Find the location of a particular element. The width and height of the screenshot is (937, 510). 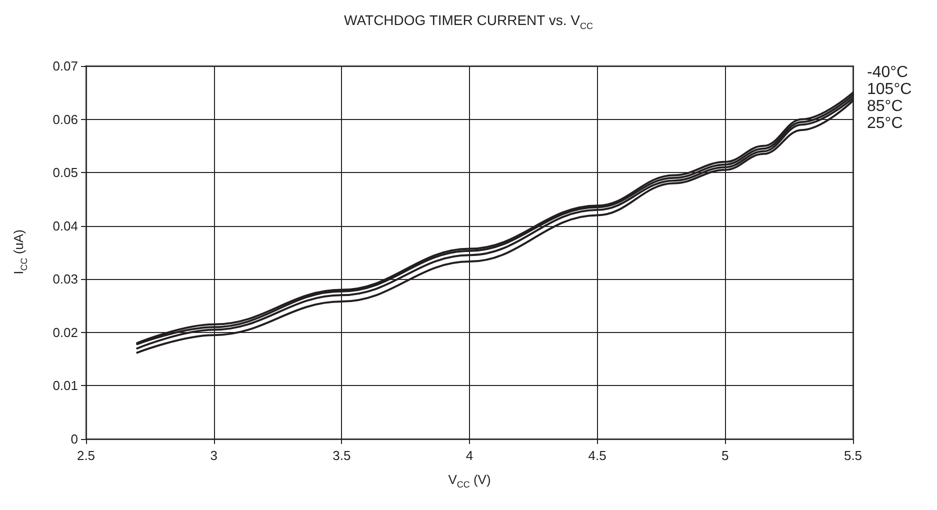

x-tick-label: 5.5 is located at coordinates (853, 455).